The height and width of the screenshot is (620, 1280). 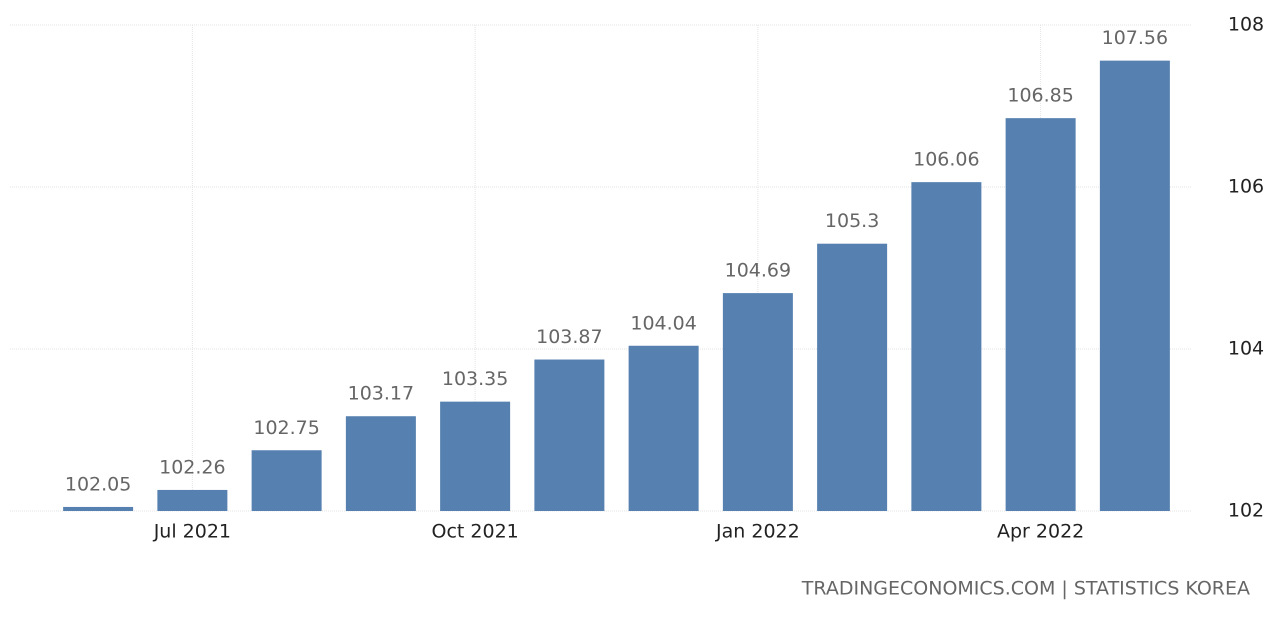 I want to click on value-label: 104.04, so click(x=663, y=323).